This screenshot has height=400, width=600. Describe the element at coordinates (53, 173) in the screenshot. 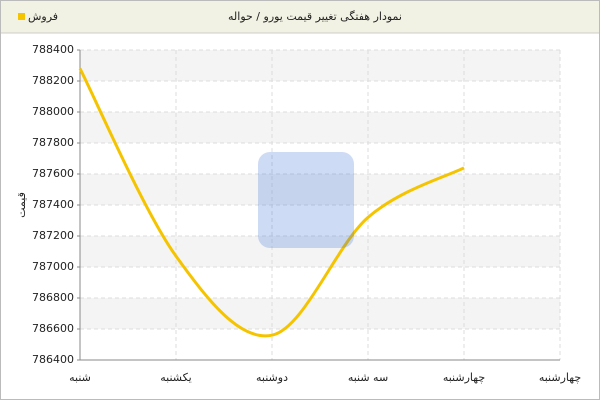

I see `y-tick-label: 787600` at that location.